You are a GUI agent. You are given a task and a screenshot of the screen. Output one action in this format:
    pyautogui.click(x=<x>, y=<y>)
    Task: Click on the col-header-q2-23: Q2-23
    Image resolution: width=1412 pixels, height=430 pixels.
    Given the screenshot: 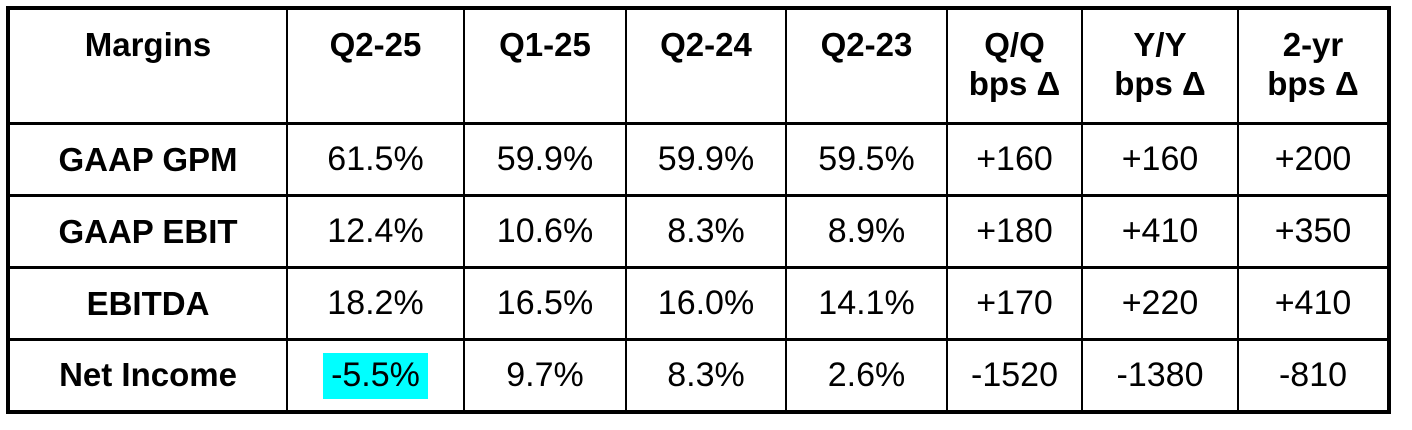 What is the action you would take?
    pyautogui.click(x=866, y=65)
    